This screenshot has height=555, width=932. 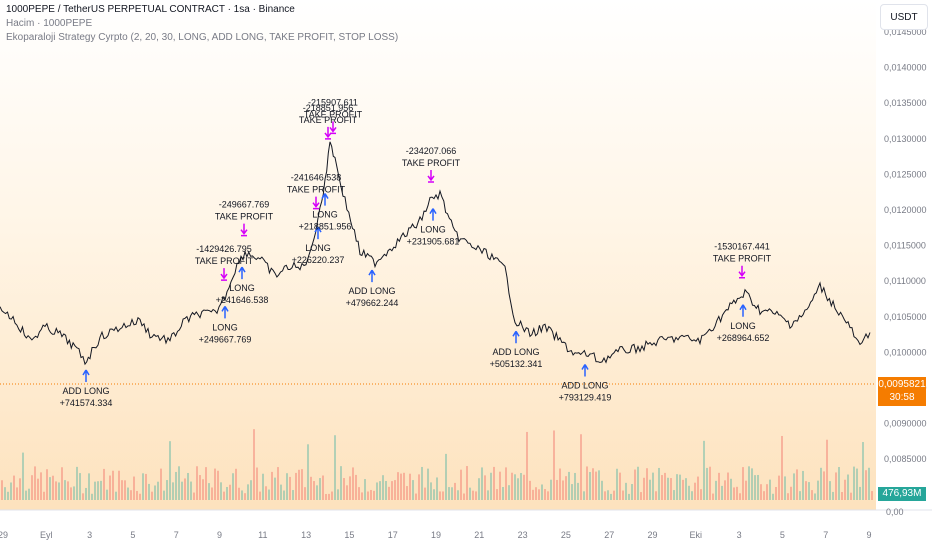 I want to click on long-arrow-icon, so click(x=325, y=199).